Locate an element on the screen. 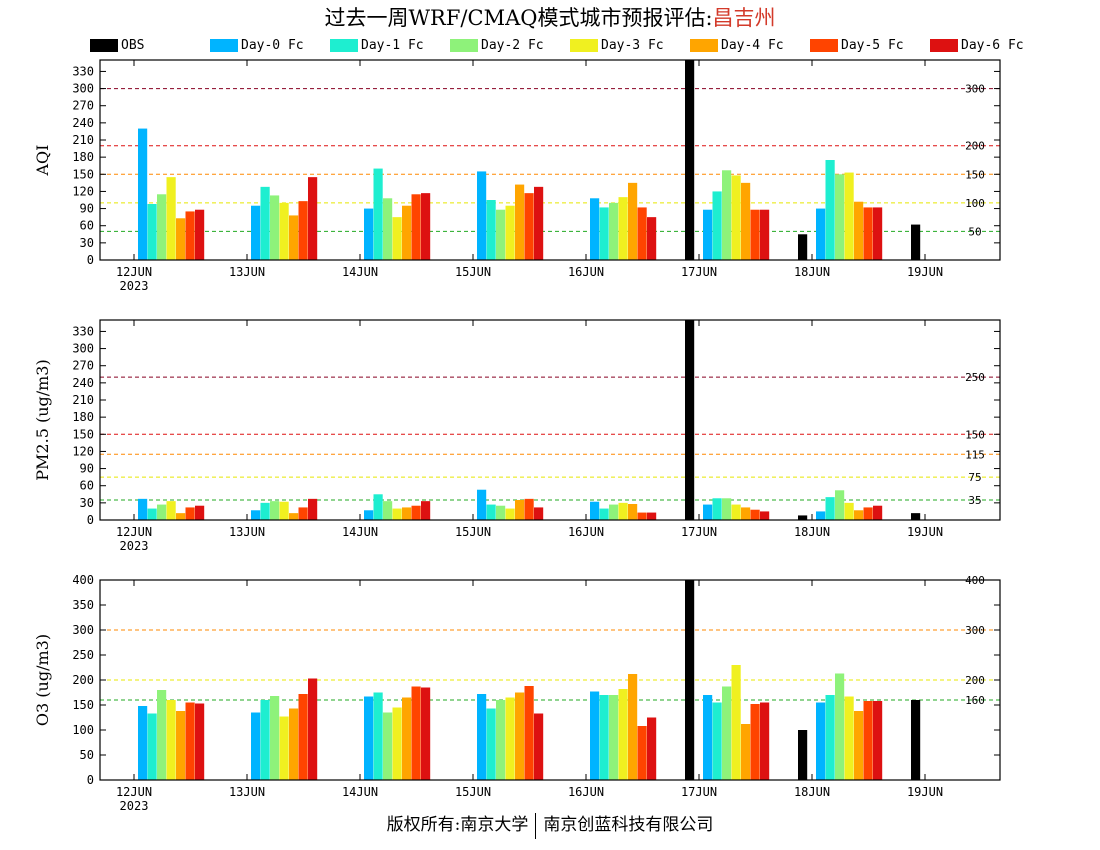 This screenshot has width=1100, height=850. y-tick-label: 300 is located at coordinates (83, 89).